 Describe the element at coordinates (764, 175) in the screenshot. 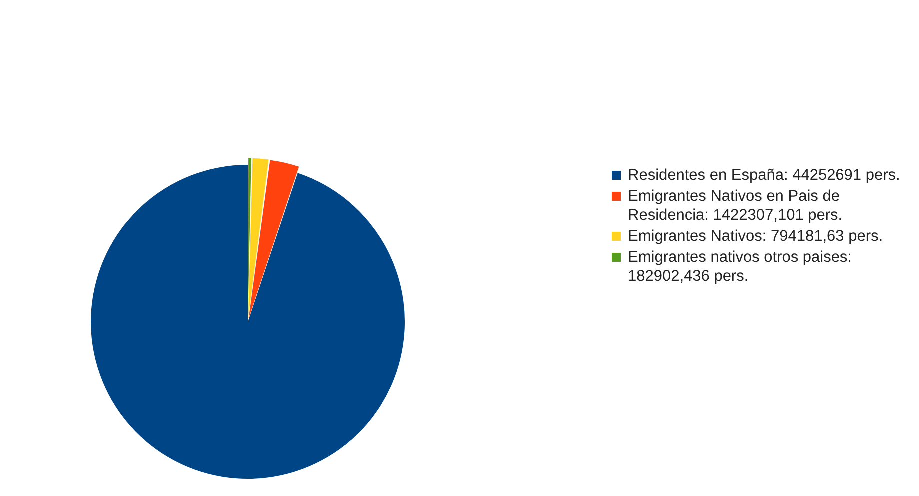

I see `legend-label: Residentes en España: 44252691 pers.` at that location.